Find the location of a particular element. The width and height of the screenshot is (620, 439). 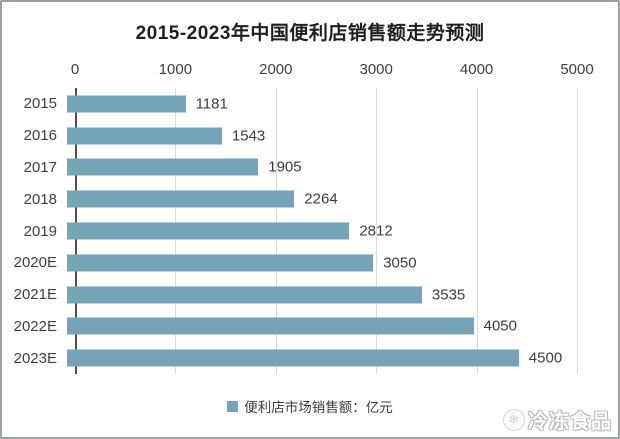

x-axis-tick-label: 2000 is located at coordinates (276, 69).